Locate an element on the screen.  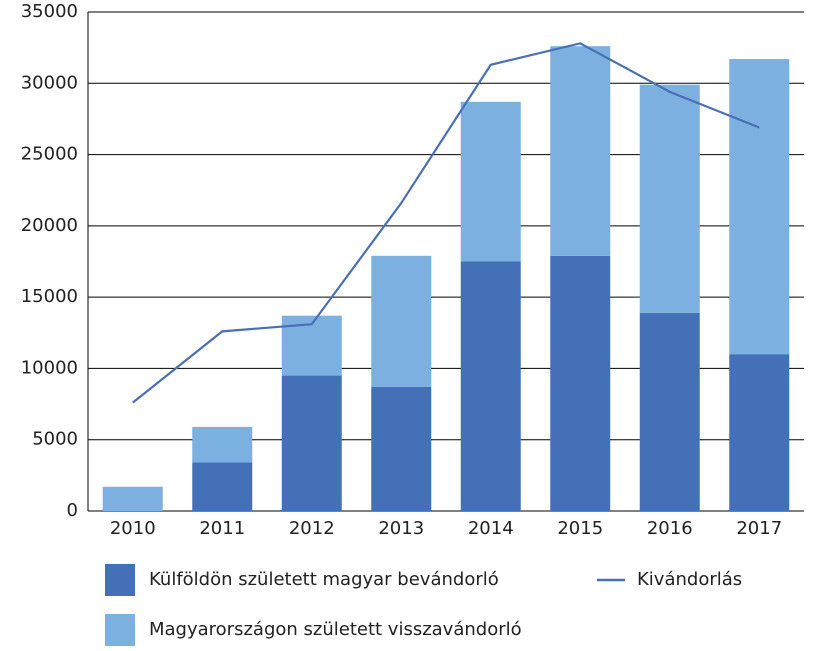
legend-label: Kivándorlás is located at coordinates (689, 579).